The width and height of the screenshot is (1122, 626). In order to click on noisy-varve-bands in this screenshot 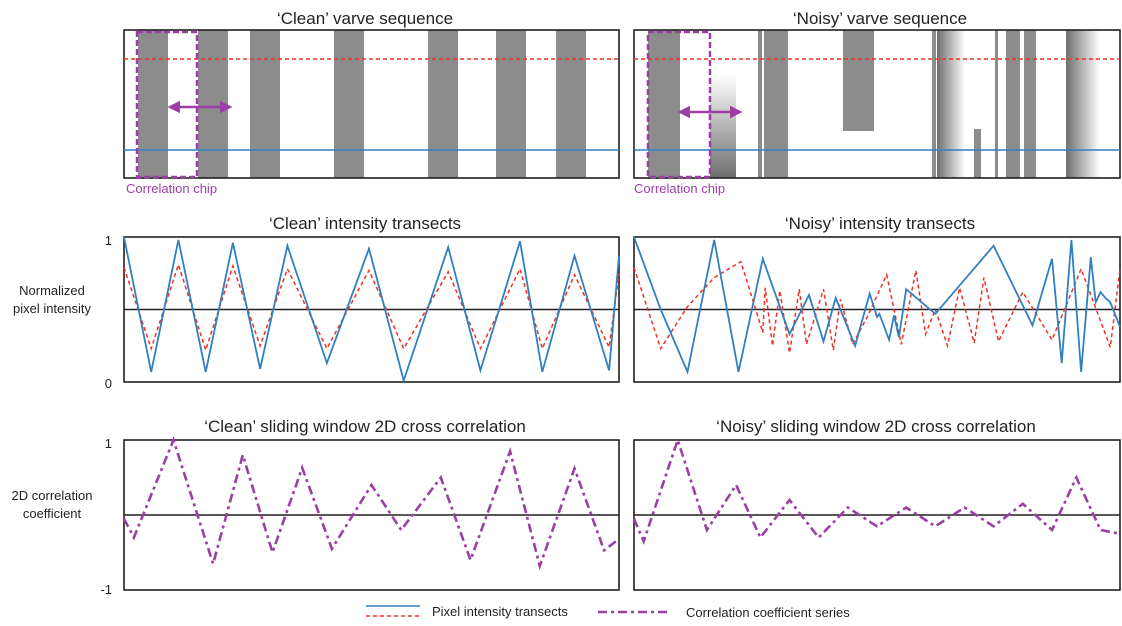, I will do `click(874, 104)`.